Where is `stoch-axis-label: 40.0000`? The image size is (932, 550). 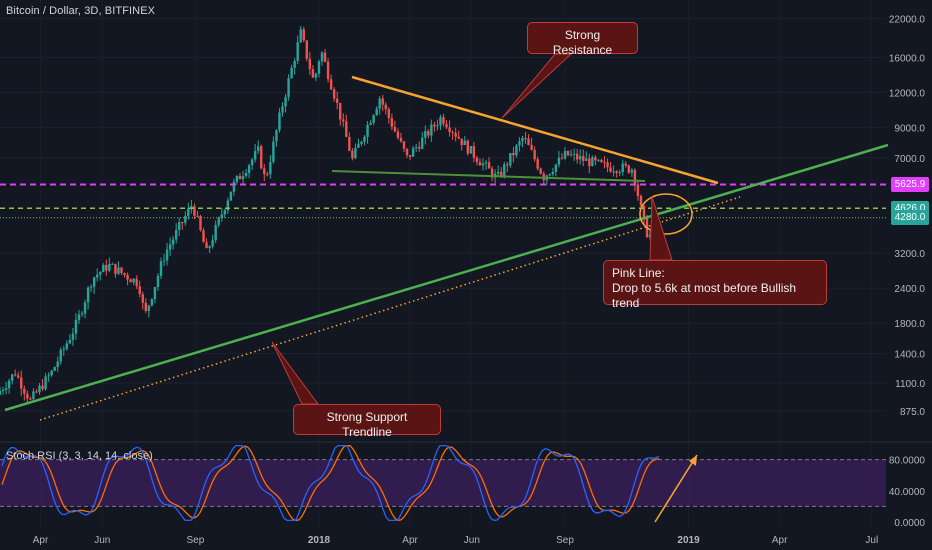
stoch-axis-label: 40.0000 is located at coordinates (907, 492).